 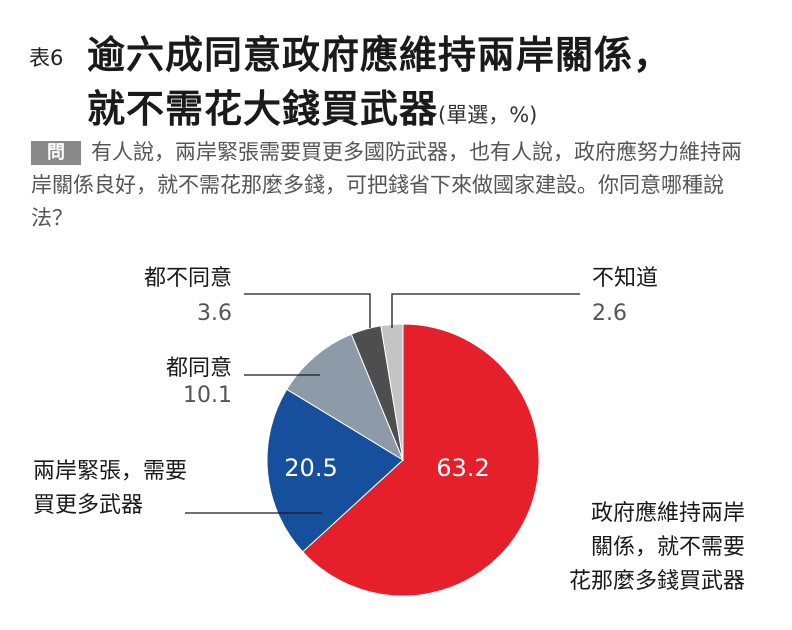 What do you see at coordinates (207, 395) in the screenshot?
I see `slice-value-3: 10.1` at bounding box center [207, 395].